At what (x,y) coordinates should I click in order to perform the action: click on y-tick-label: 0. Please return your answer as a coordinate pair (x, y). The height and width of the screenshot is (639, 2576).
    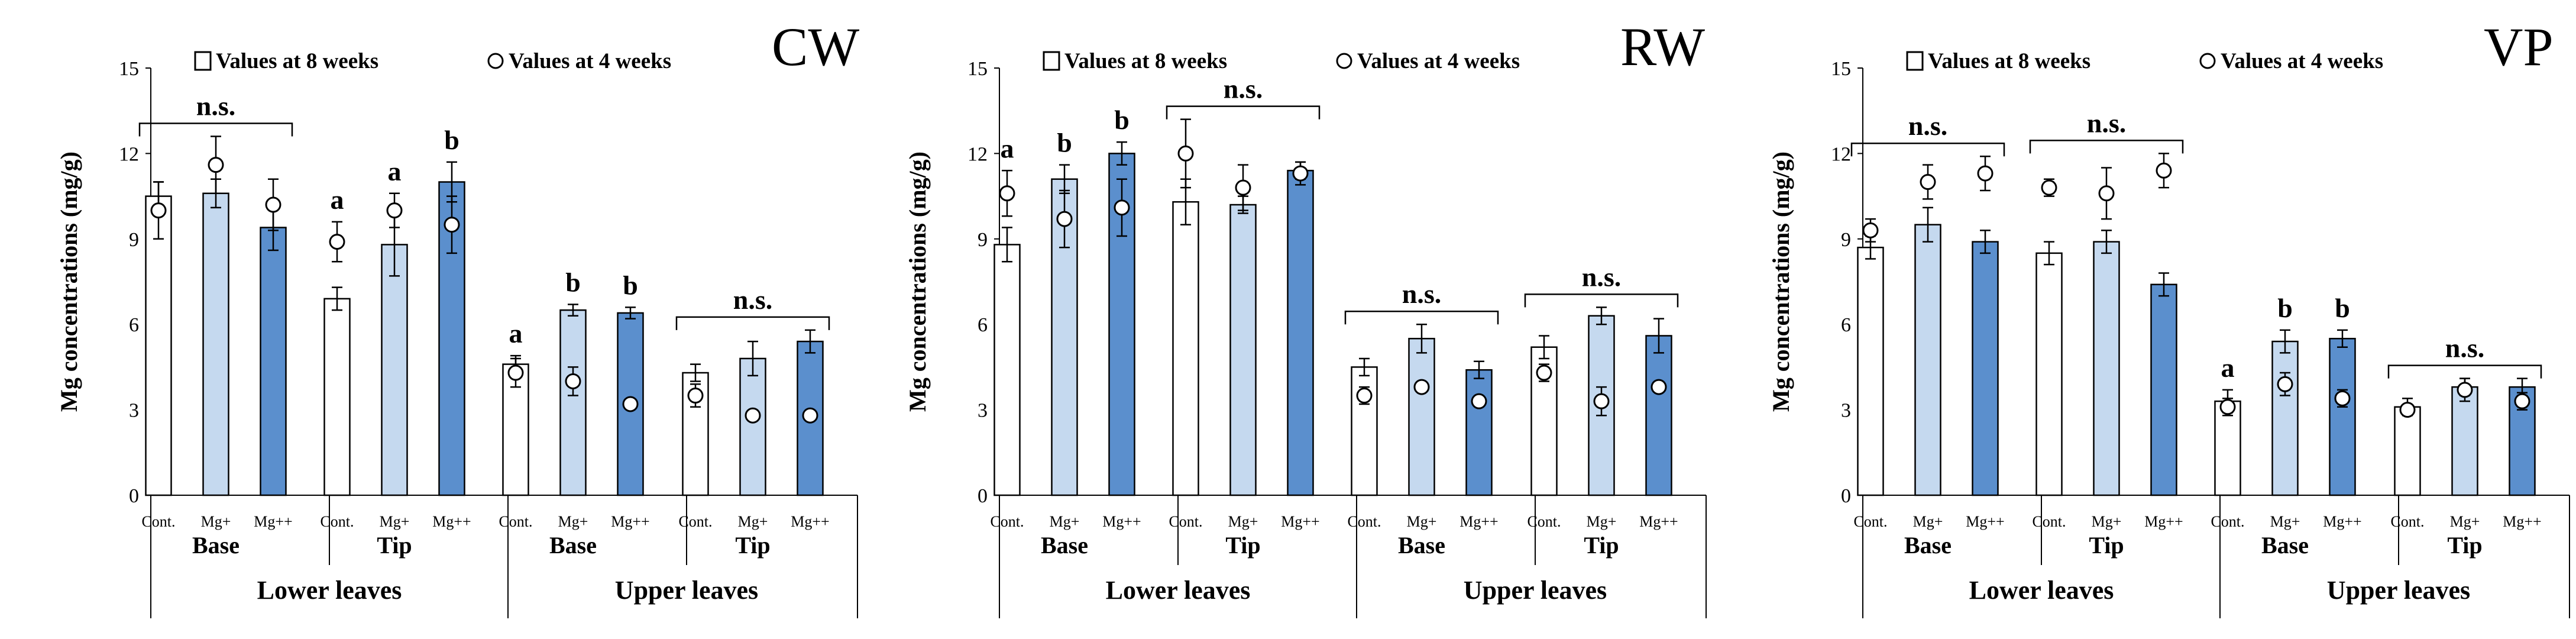
    Looking at the image, I should click on (1846, 496).